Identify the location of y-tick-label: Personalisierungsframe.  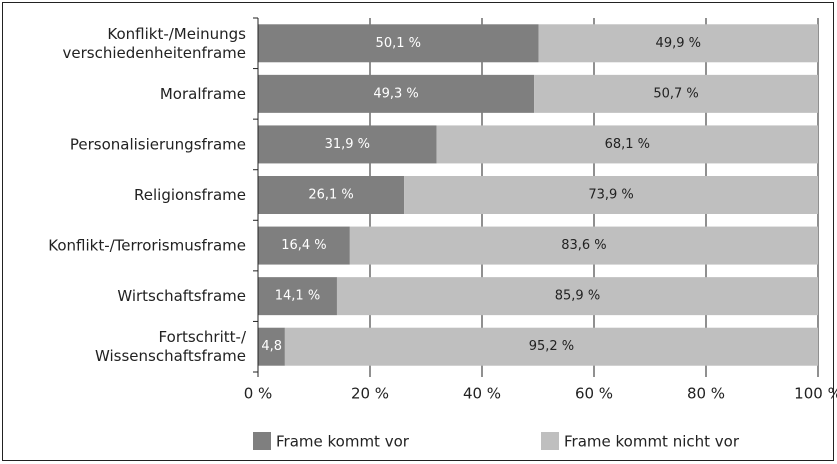
(158, 144).